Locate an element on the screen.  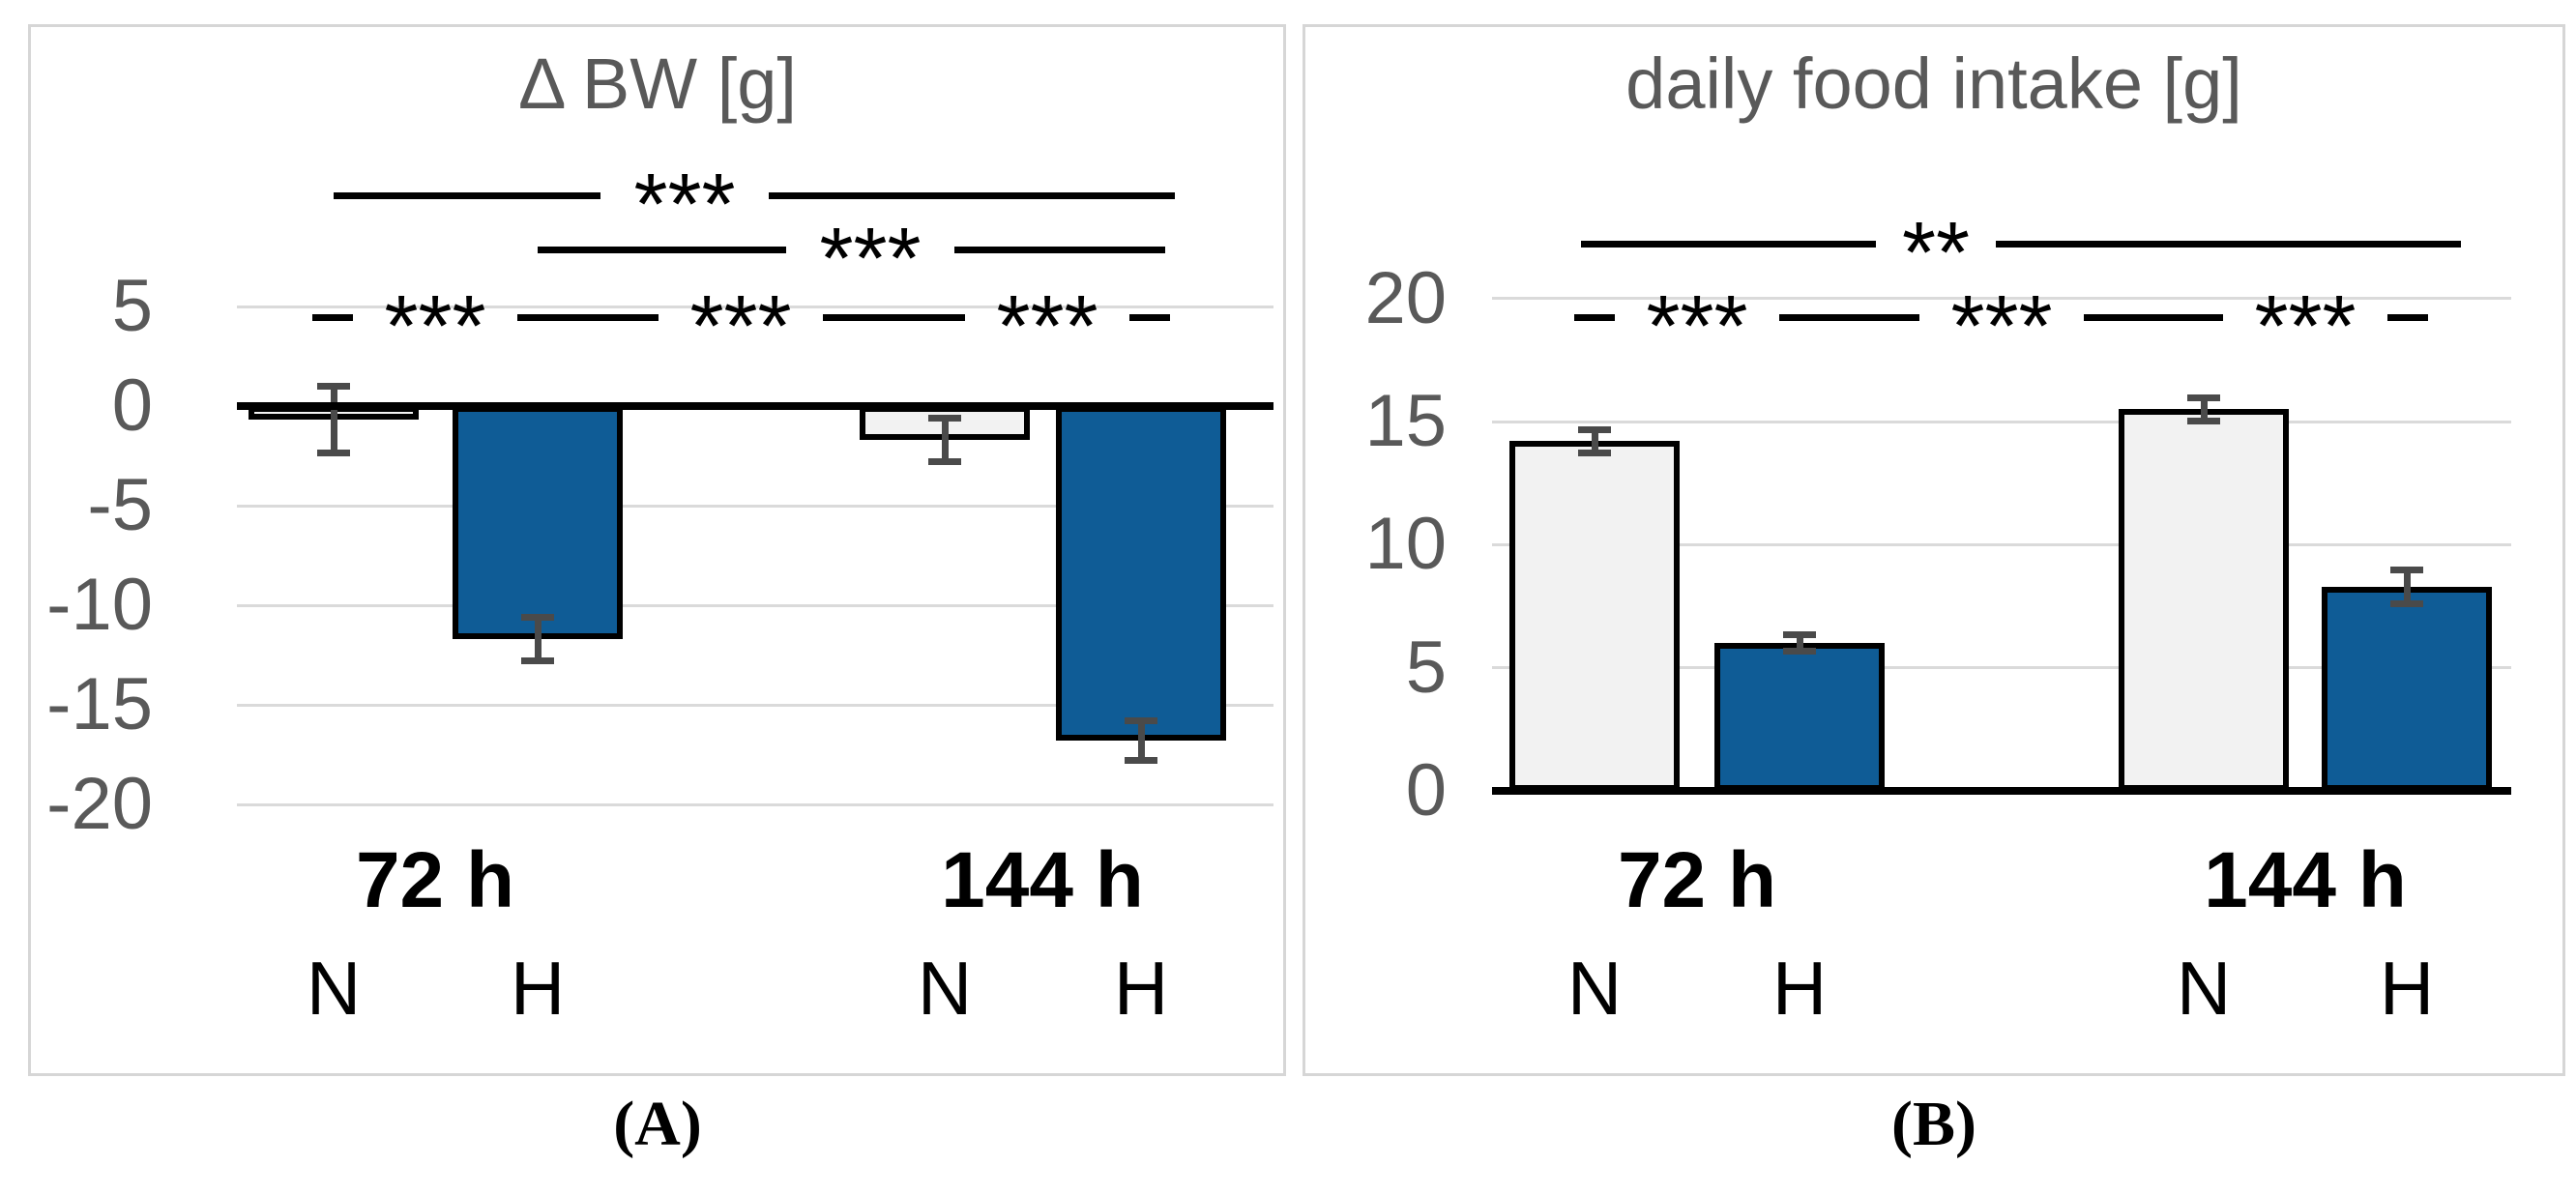
x-axis-line-a is located at coordinates (755, 406).